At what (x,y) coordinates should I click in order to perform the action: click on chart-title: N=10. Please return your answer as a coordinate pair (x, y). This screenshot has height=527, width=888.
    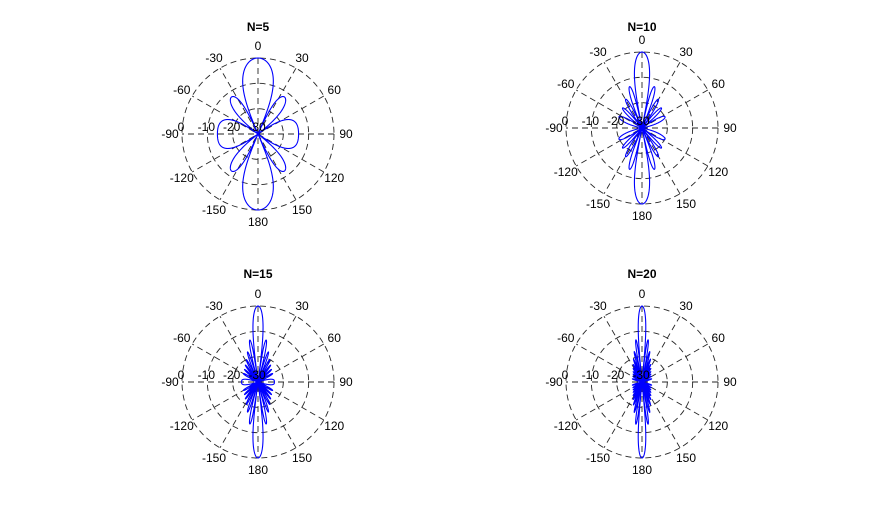
    Looking at the image, I should click on (641, 27).